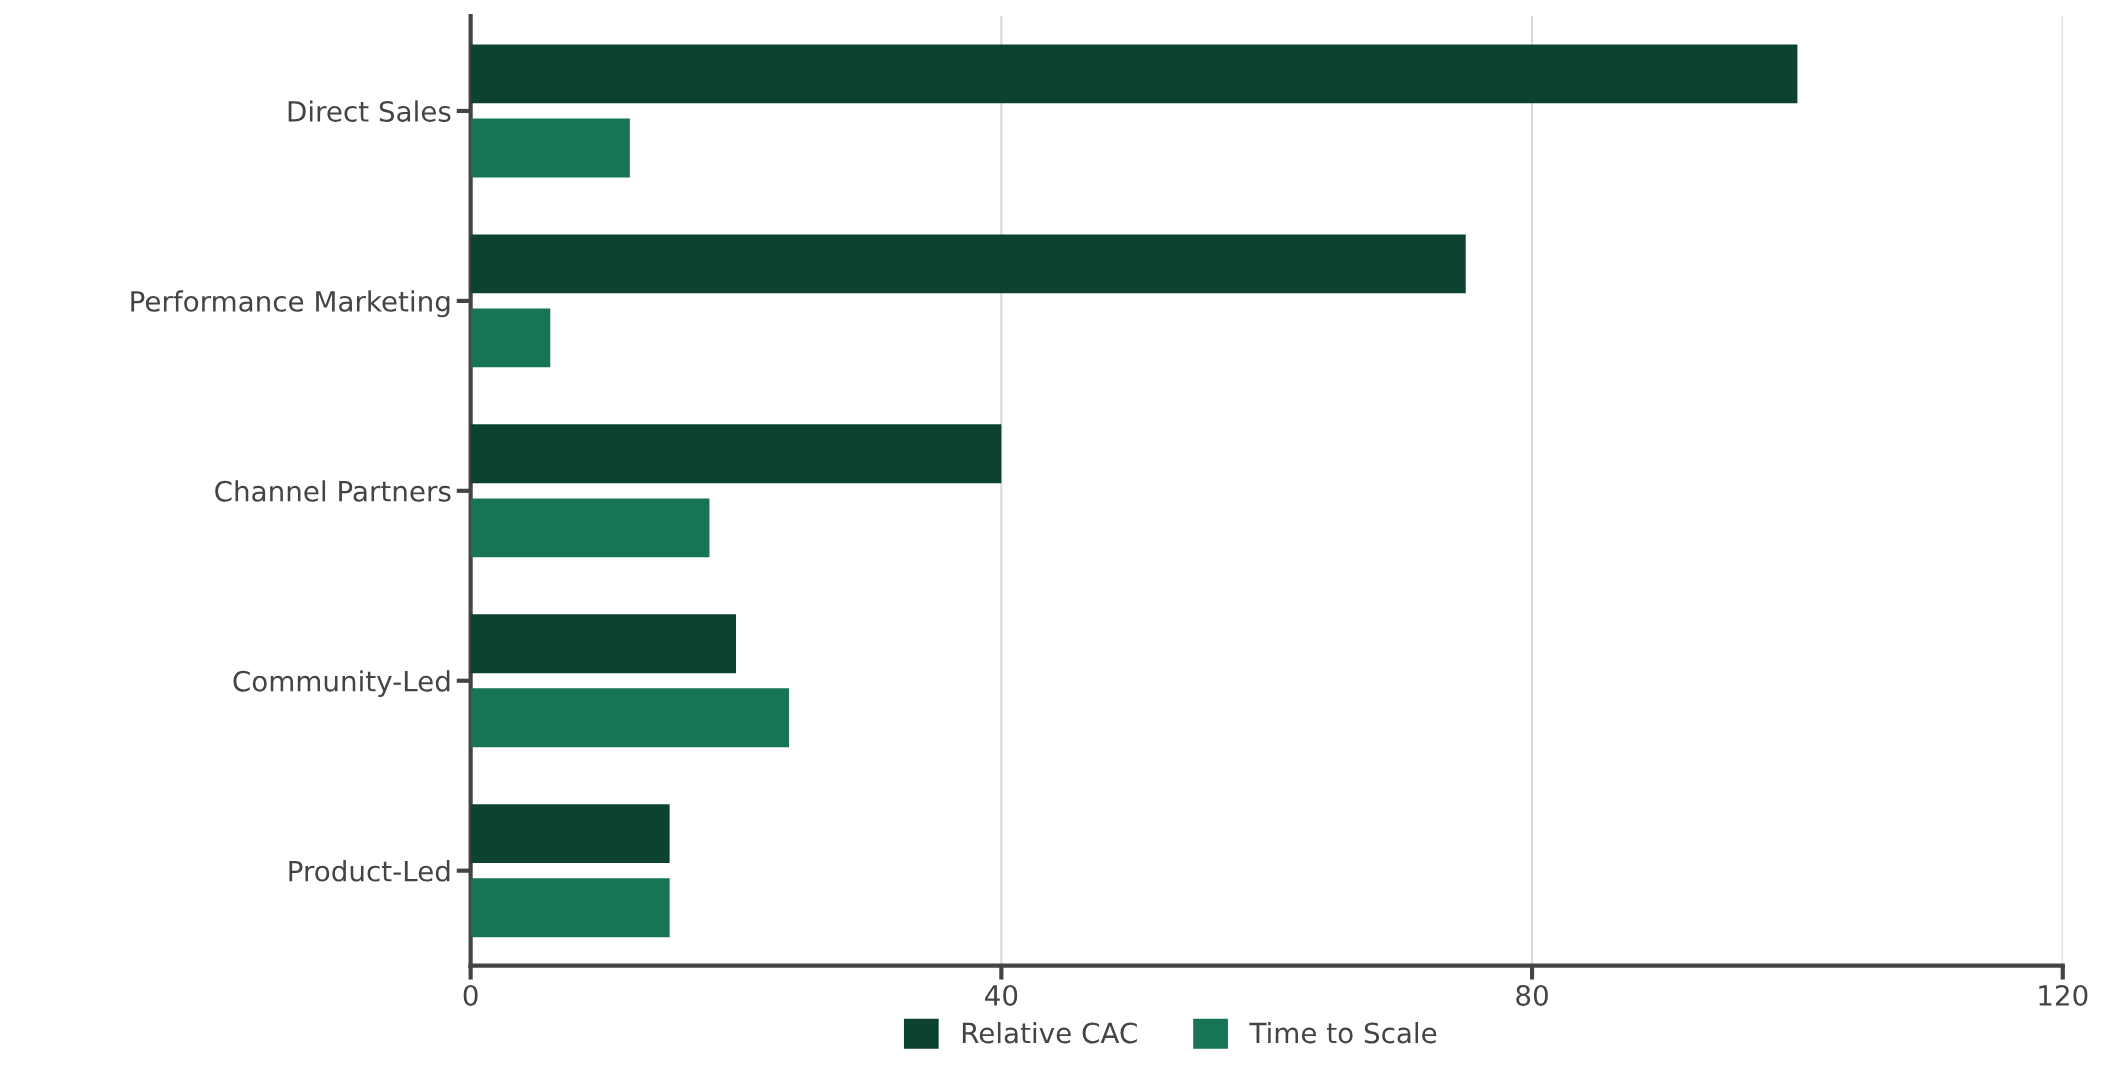 This screenshot has height=1067, width=2120. Describe the element at coordinates (1343, 1032) in the screenshot. I see `legend-label: Time to Scale` at that location.